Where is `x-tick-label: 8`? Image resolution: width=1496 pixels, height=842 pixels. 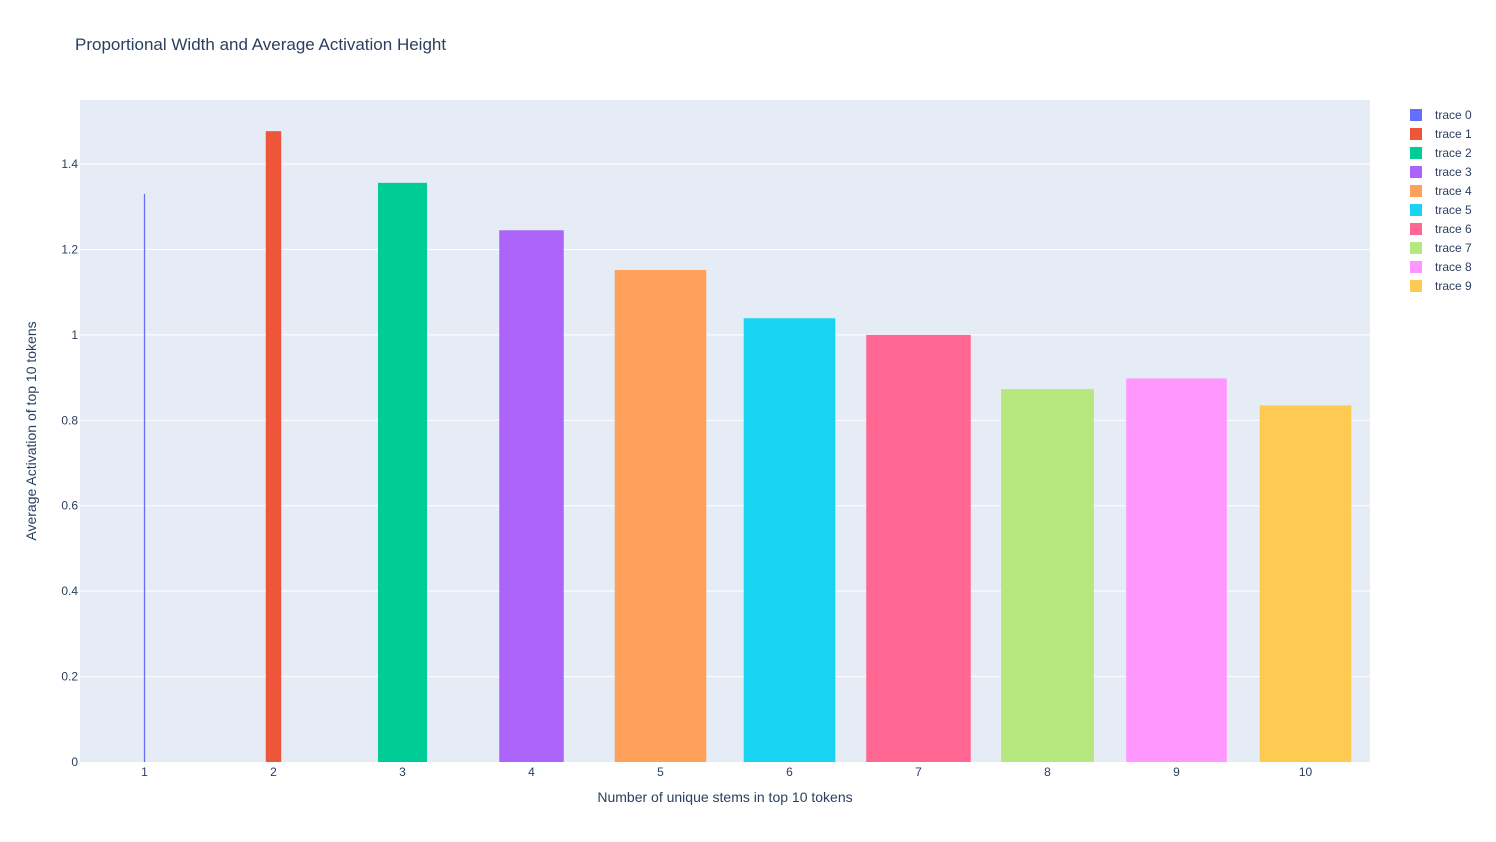
x-tick-label: 8 is located at coordinates (1047, 772).